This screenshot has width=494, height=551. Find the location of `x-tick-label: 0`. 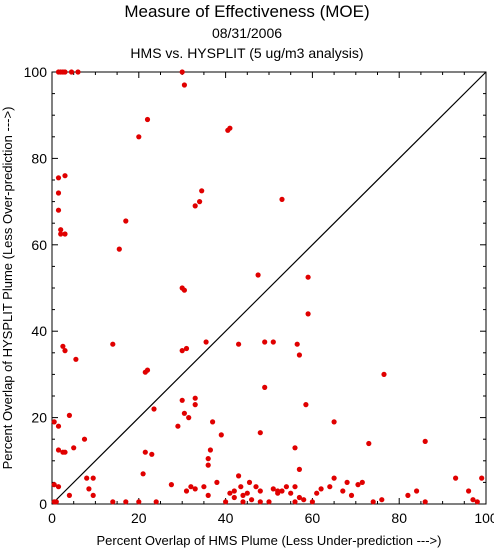

x-tick-label: 0 is located at coordinates (52, 518).